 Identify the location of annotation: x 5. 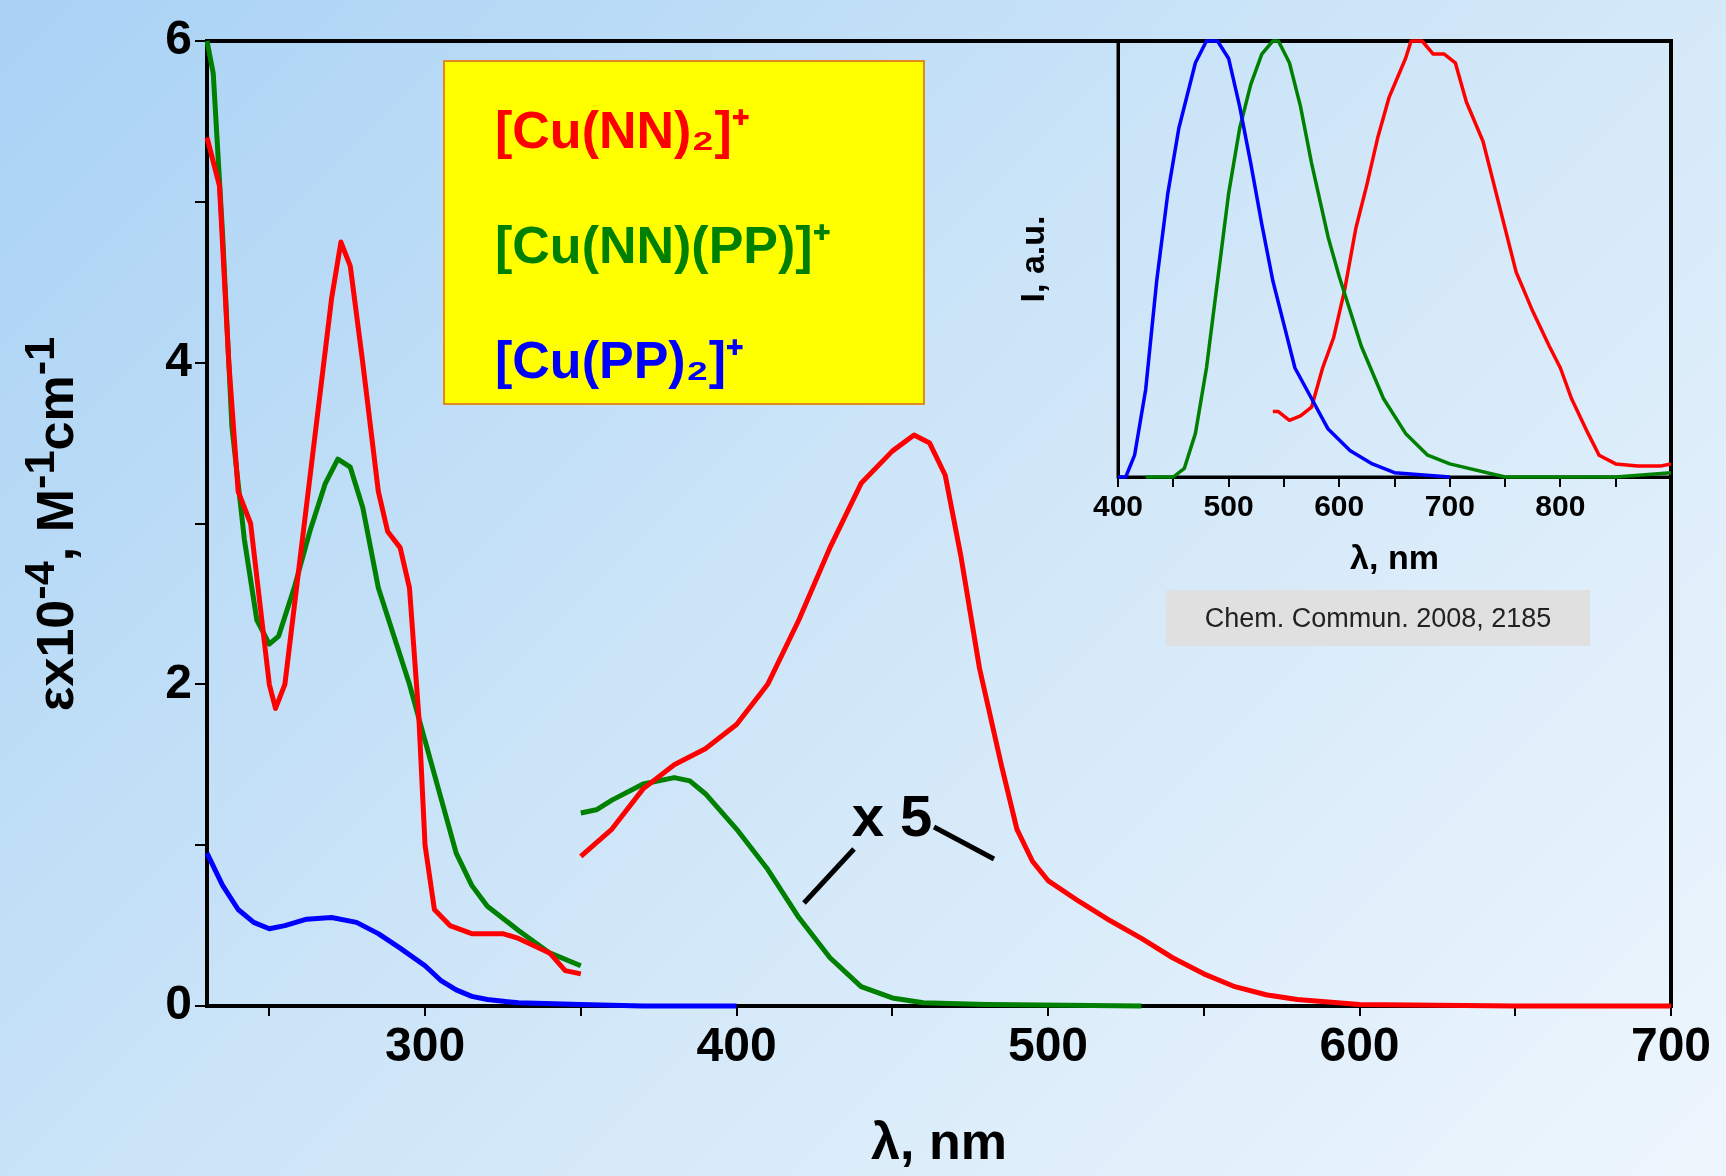
(892, 815).